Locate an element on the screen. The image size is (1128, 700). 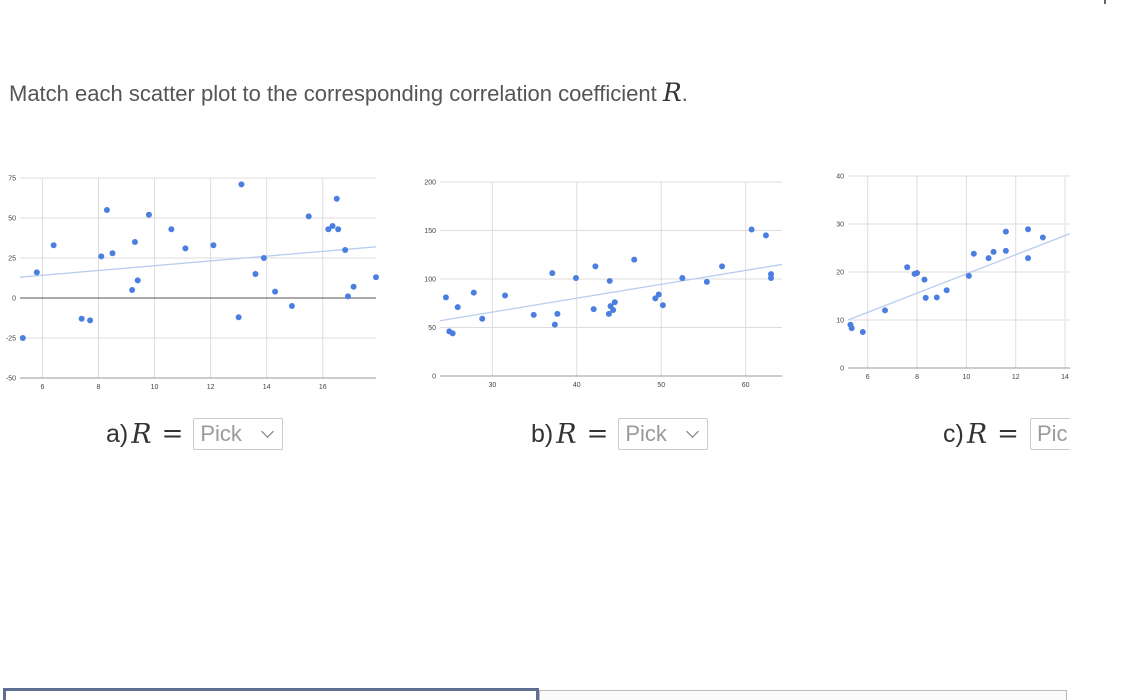
answer-c-placeholder: Pic is located at coordinates (1052, 433).